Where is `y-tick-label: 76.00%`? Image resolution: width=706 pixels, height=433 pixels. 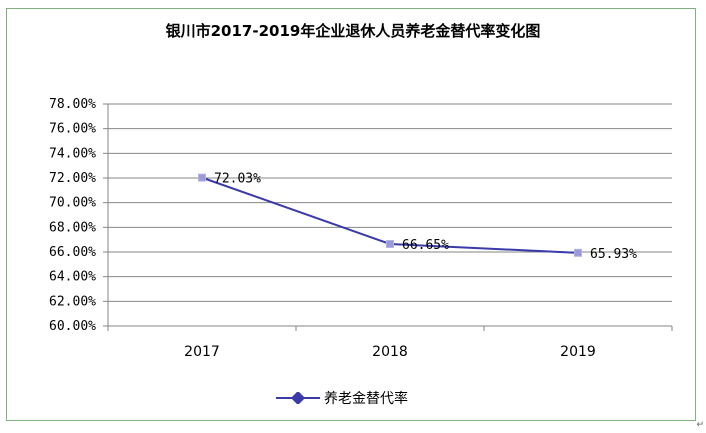 y-tick-label: 76.00% is located at coordinates (72, 129).